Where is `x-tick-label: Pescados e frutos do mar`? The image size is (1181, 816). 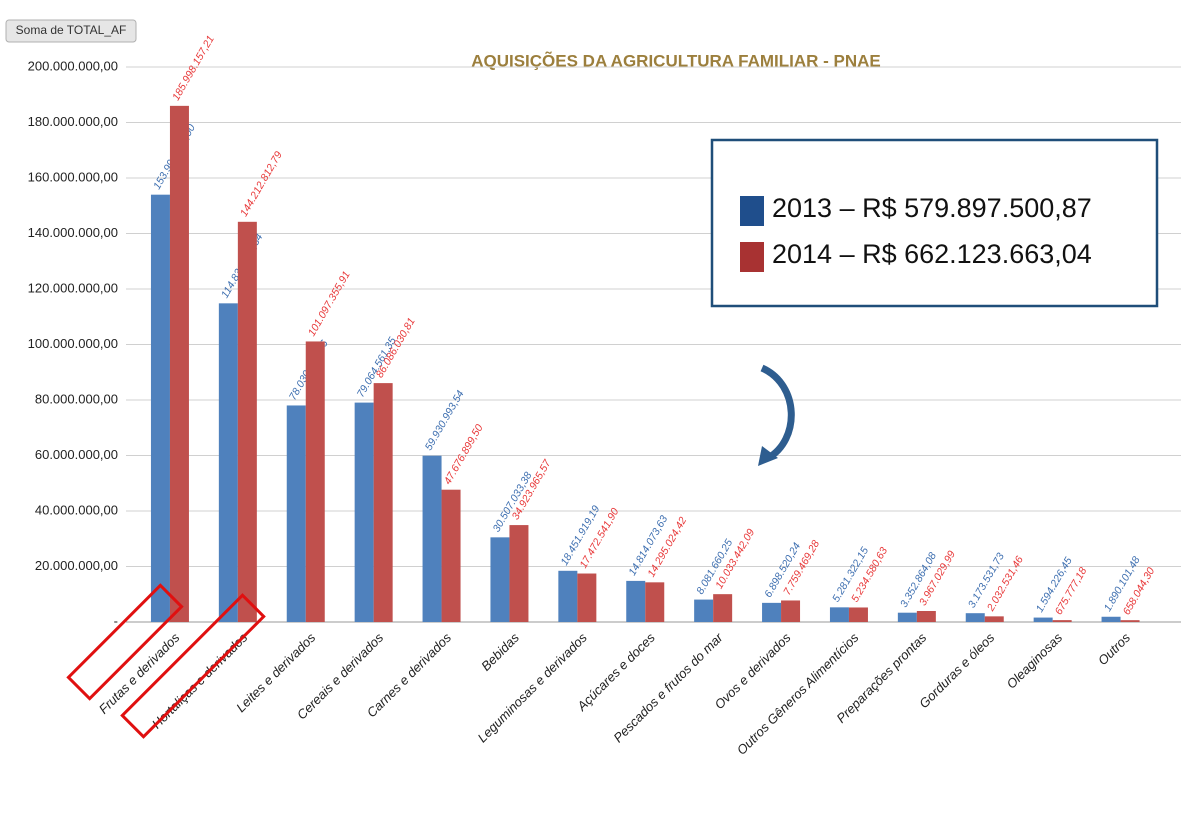 x-tick-label: Pescados e frutos do mar is located at coordinates (668, 687).